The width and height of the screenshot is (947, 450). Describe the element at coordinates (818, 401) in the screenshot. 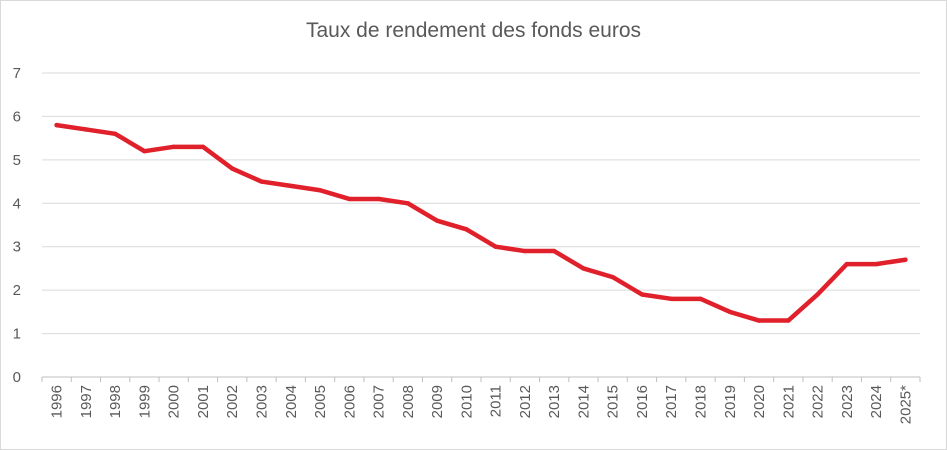

I see `x-tick-label: 2022` at that location.